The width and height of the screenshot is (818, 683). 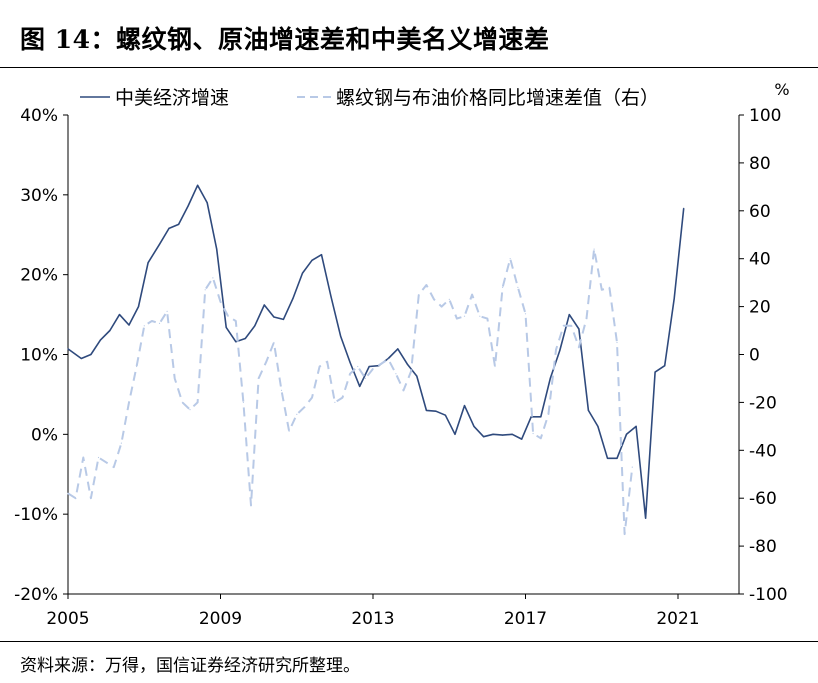 What do you see at coordinates (190, 666) in the screenshot?
I see `source-note: 资料来源：万得，国信证券经济研究所整理。` at bounding box center [190, 666].